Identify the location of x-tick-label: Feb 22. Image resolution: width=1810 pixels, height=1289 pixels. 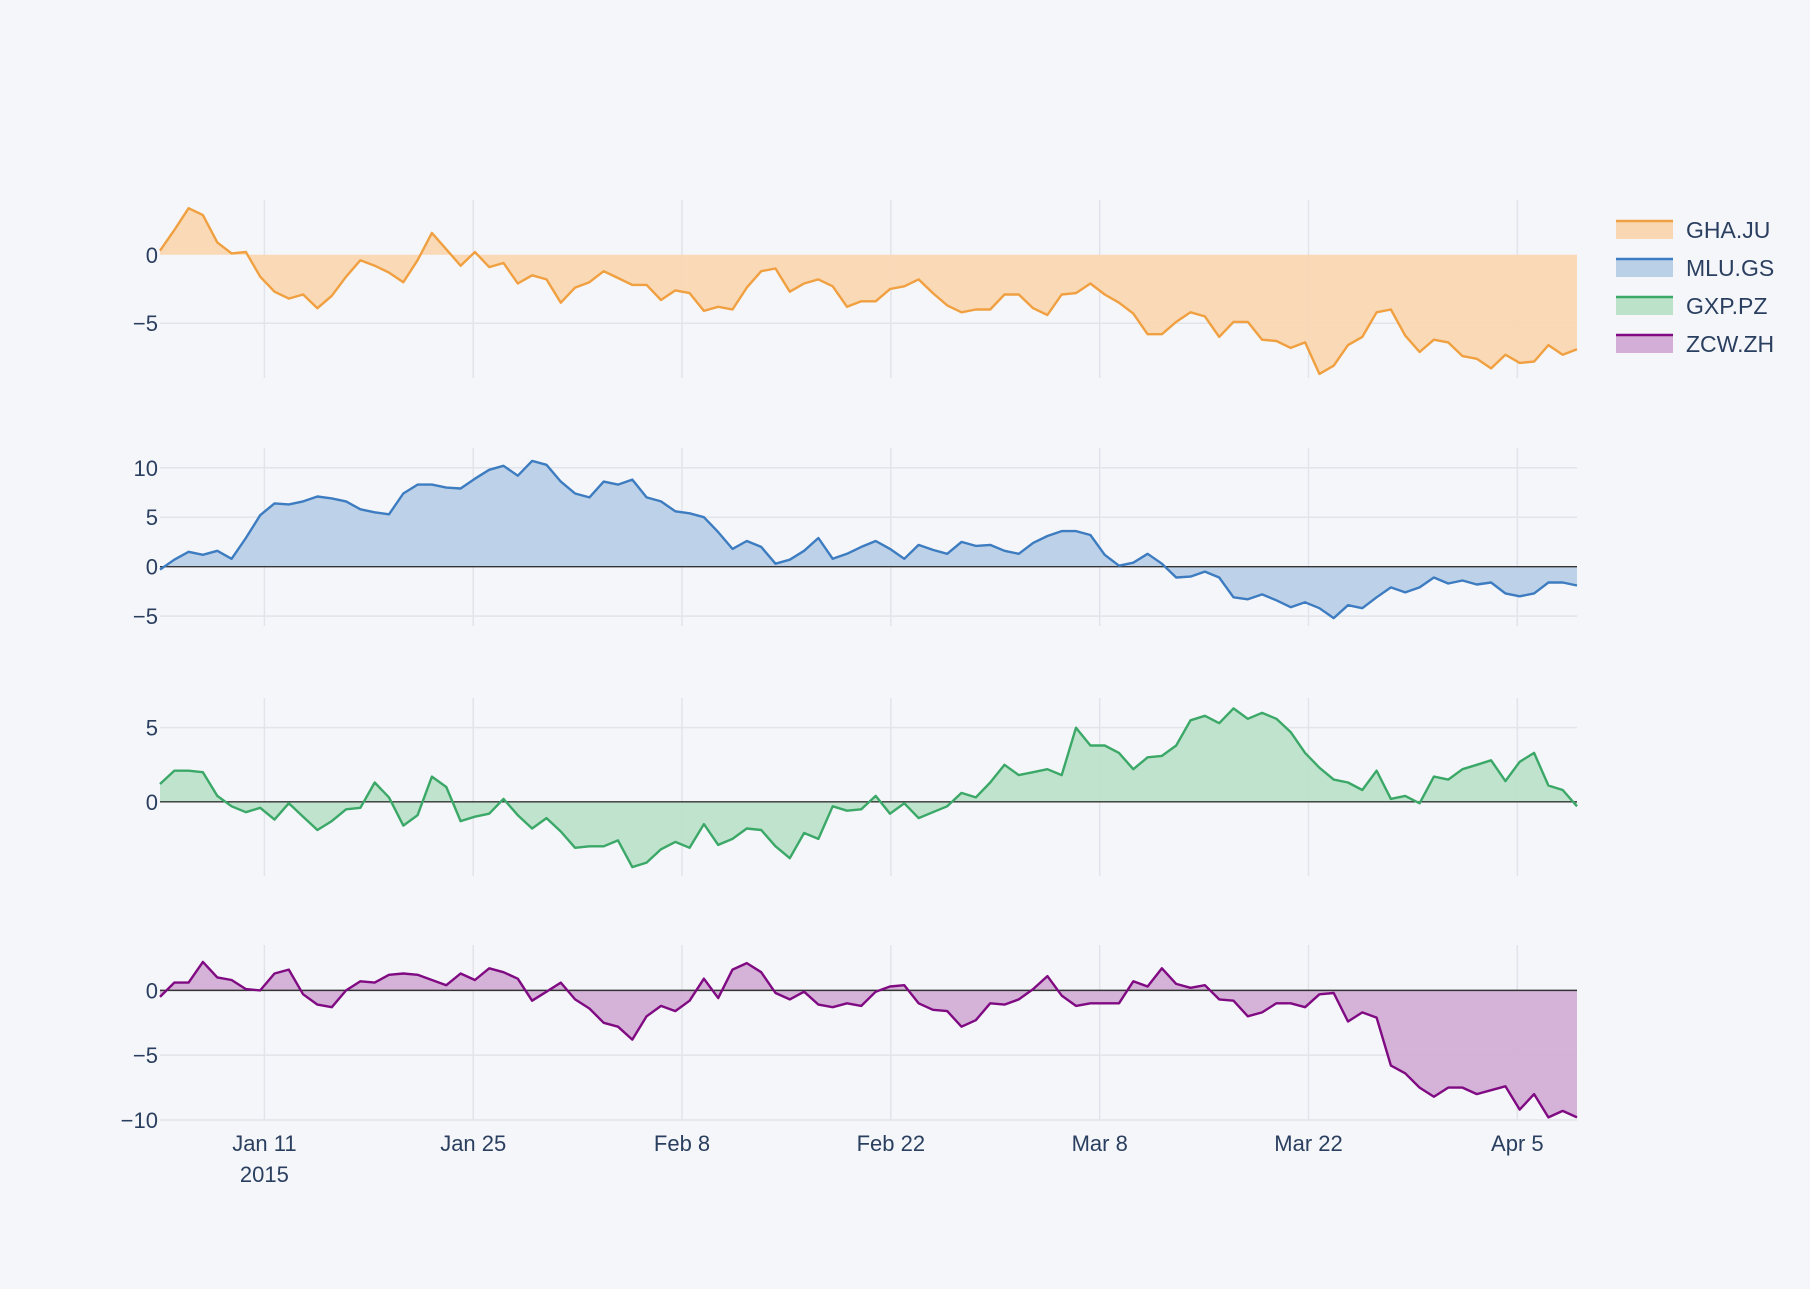
(891, 1143).